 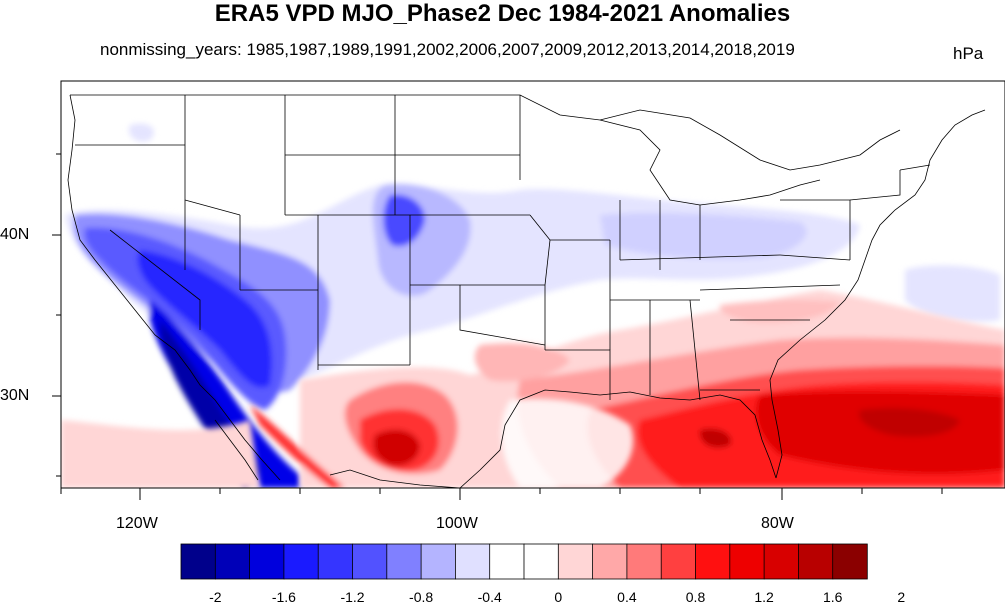 I want to click on colorbar, so click(x=524, y=561).